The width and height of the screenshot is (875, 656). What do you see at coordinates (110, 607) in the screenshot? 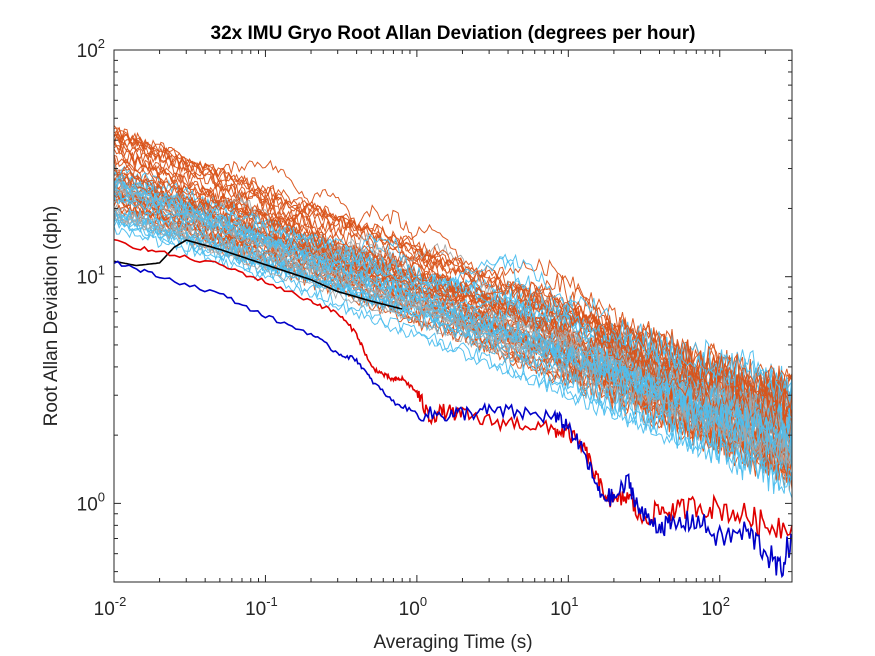
I see `x-tick-label: 10⁻²` at bounding box center [110, 607].